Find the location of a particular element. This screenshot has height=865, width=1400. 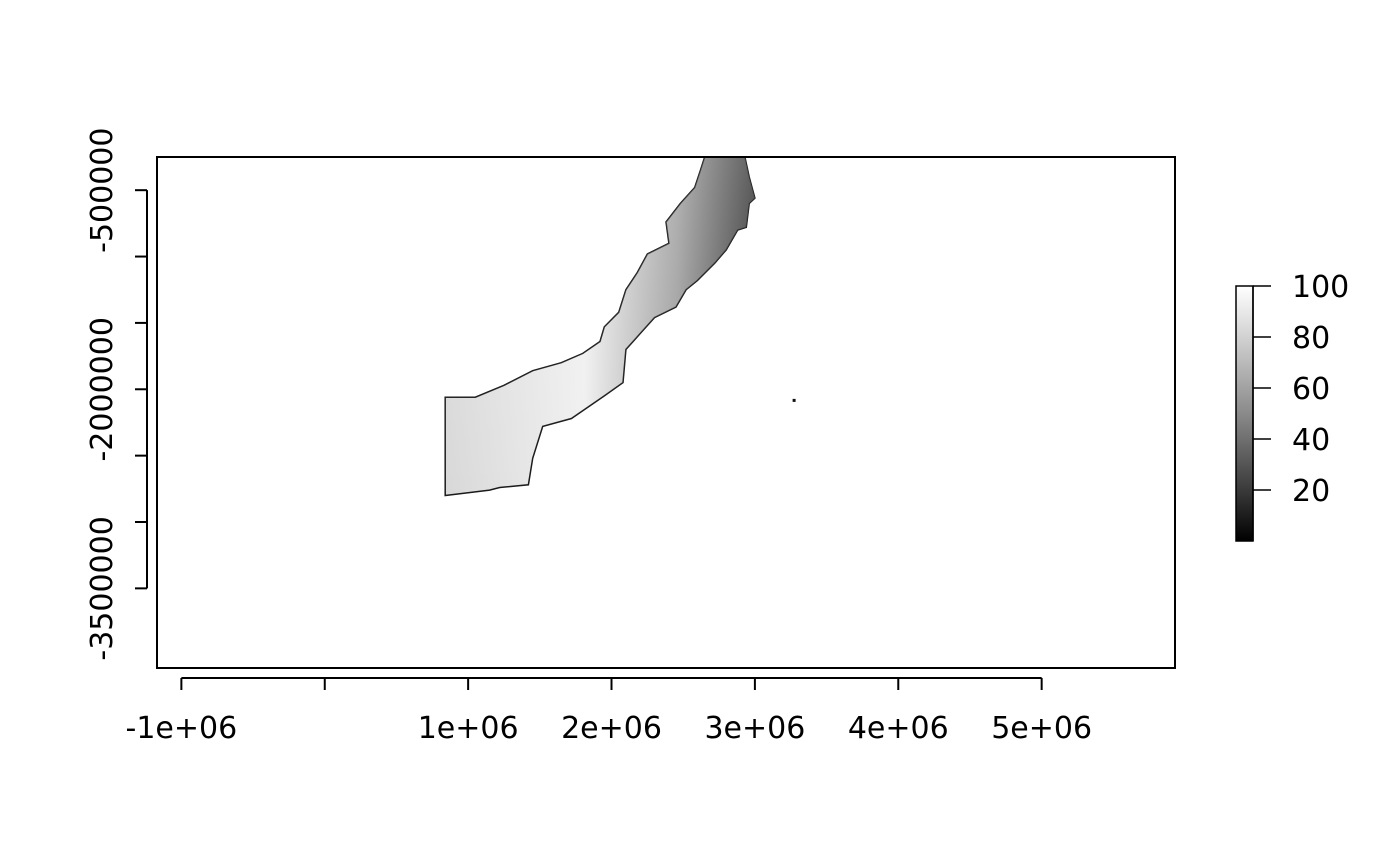

y-axis: -500000 -2000000 -3500000 is located at coordinates (116, 394).